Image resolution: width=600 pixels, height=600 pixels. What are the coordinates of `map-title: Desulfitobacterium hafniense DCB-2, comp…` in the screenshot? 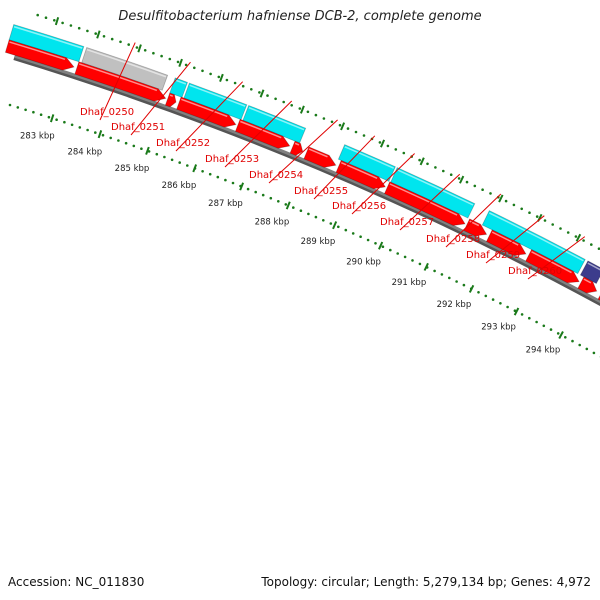 It's located at (300, 16).